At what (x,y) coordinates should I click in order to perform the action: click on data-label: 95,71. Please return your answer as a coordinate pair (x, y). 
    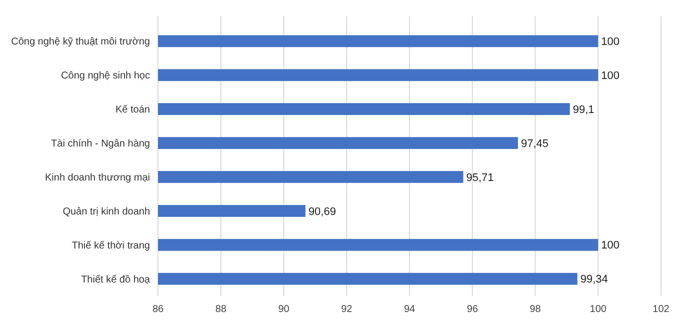
    Looking at the image, I should click on (480, 178).